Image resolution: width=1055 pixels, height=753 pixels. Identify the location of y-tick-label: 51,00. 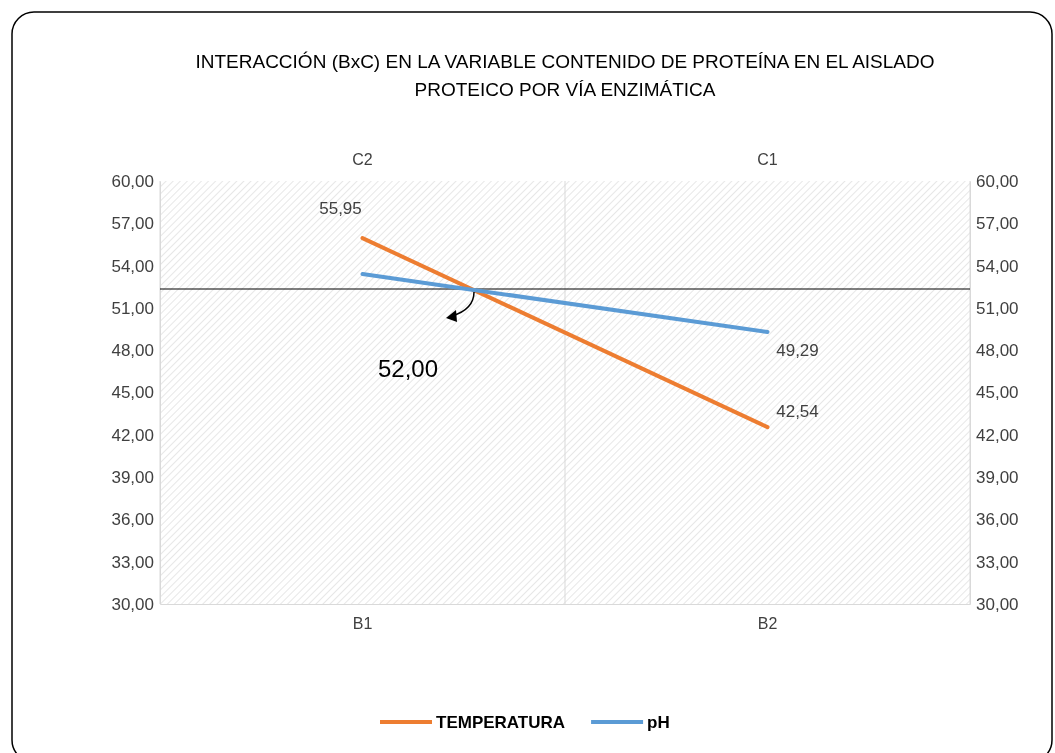
(132, 308).